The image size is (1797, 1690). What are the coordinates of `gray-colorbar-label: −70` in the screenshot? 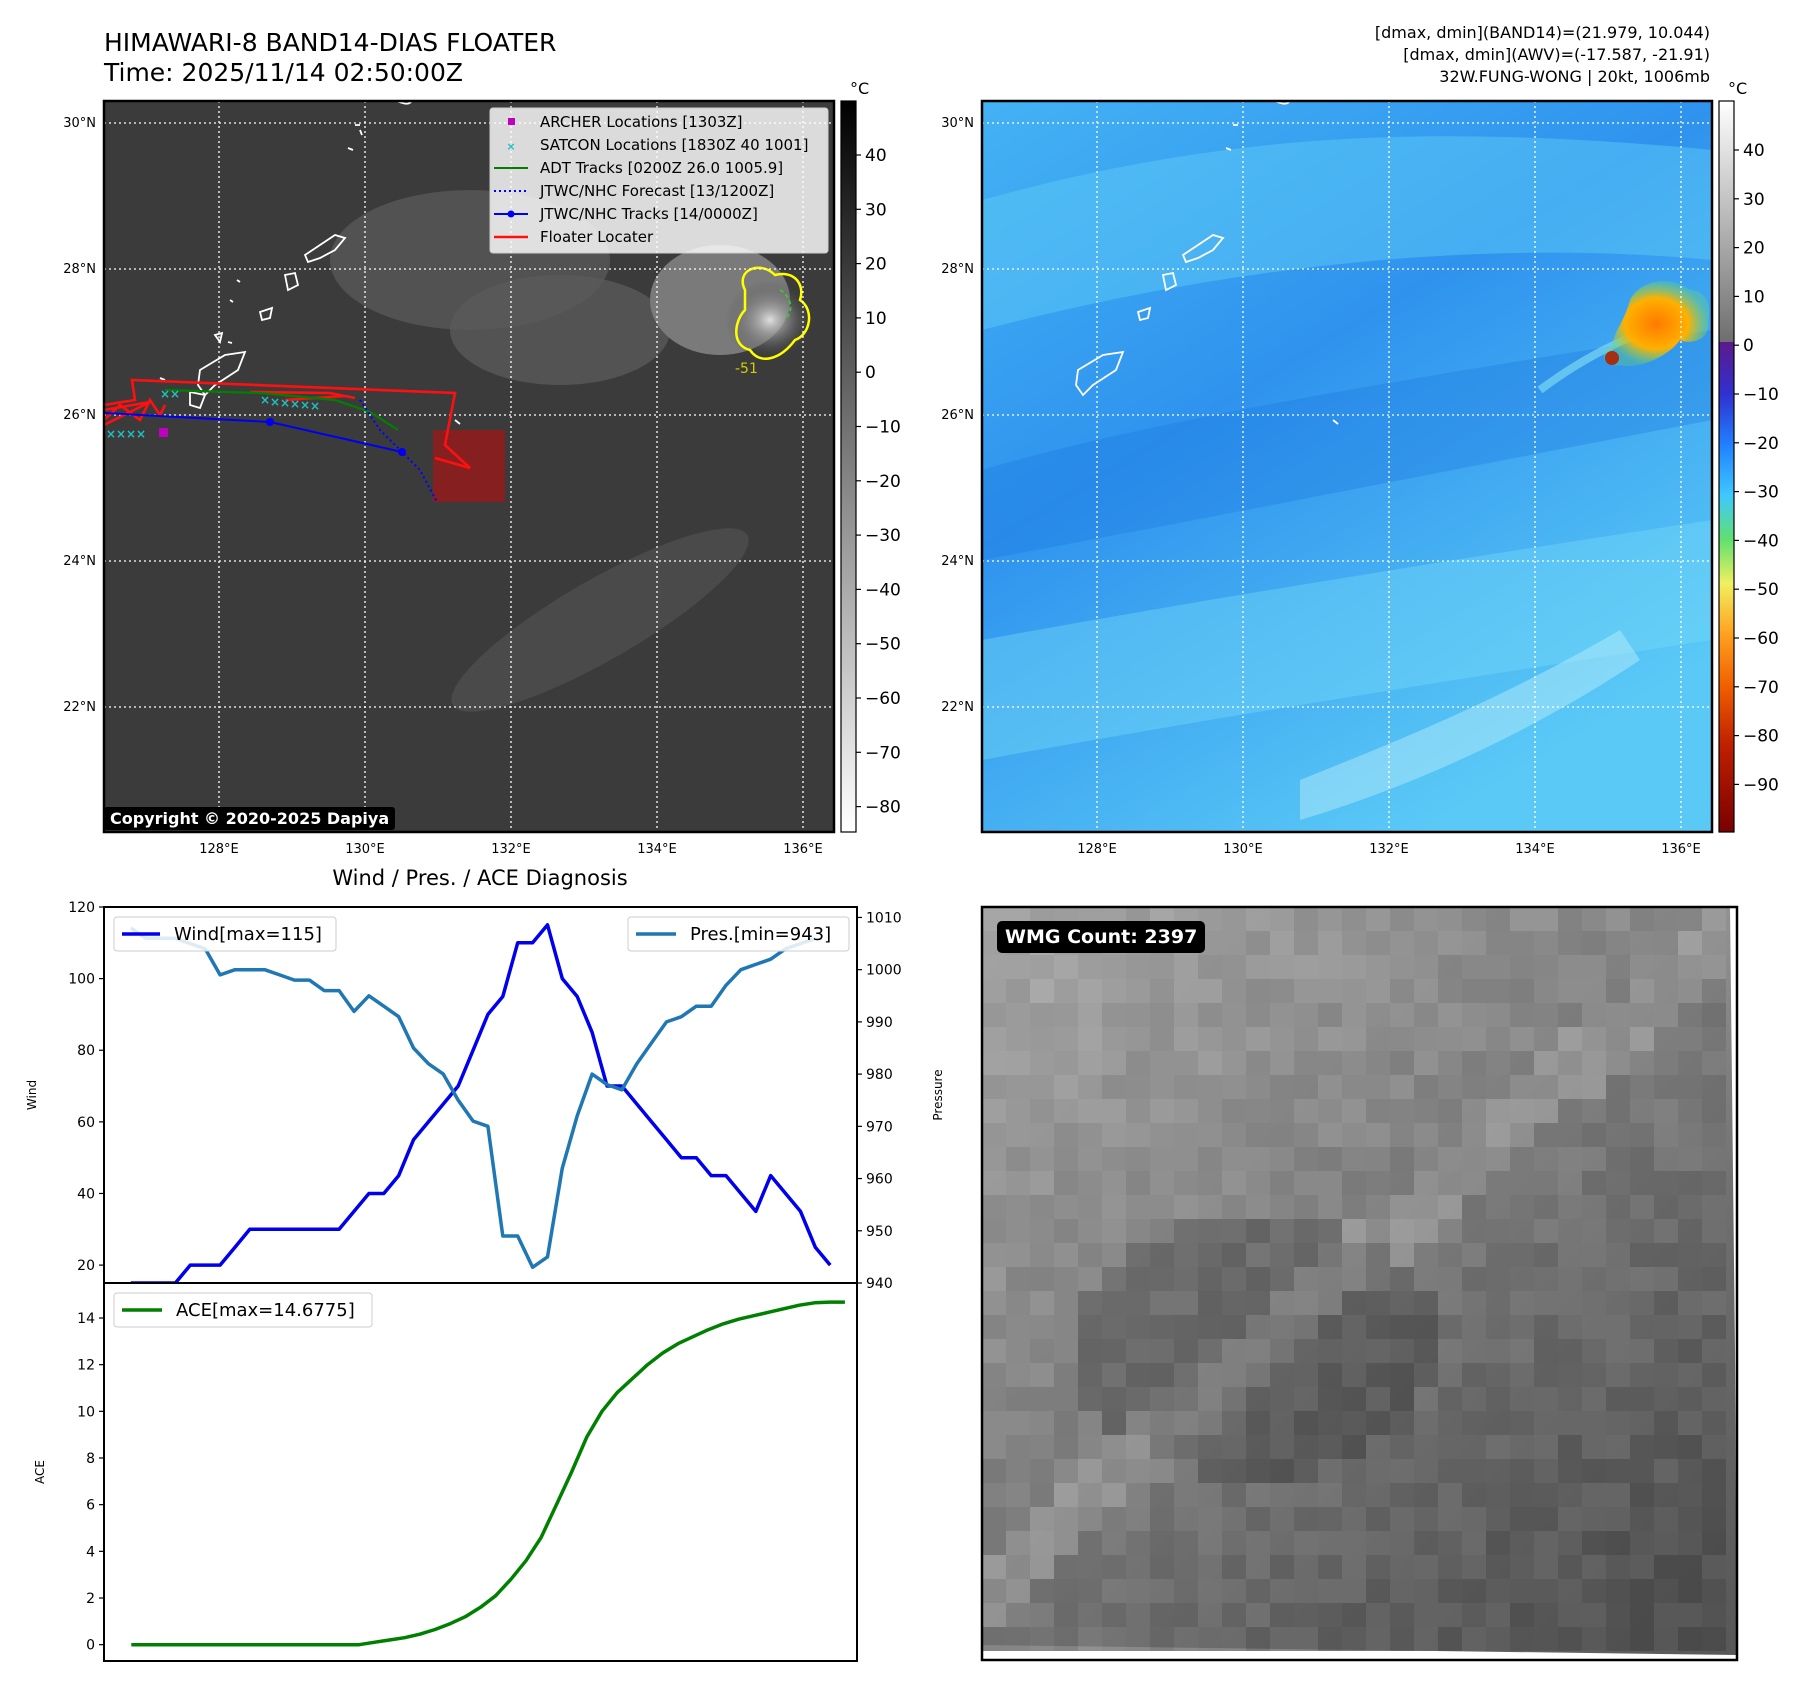 It's located at (883, 753).